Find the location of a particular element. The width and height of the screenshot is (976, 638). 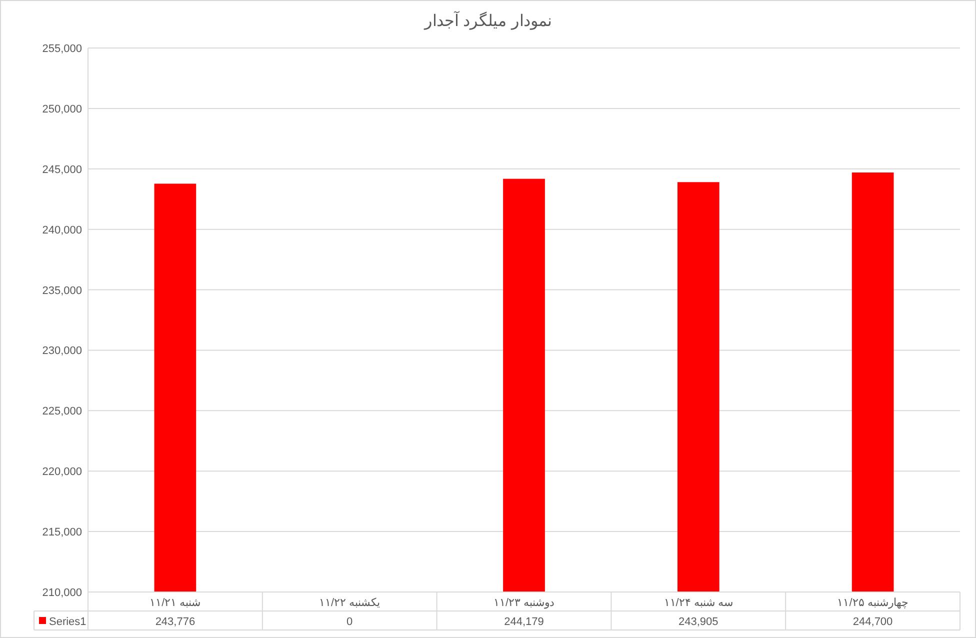

chart-title: نمودار میلگرد آجدار is located at coordinates (488, 20).